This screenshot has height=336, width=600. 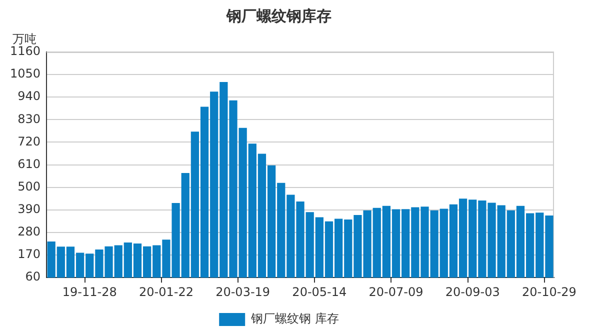 What do you see at coordinates (29, 141) in the screenshot?
I see `y-tick-label: 720` at bounding box center [29, 141].